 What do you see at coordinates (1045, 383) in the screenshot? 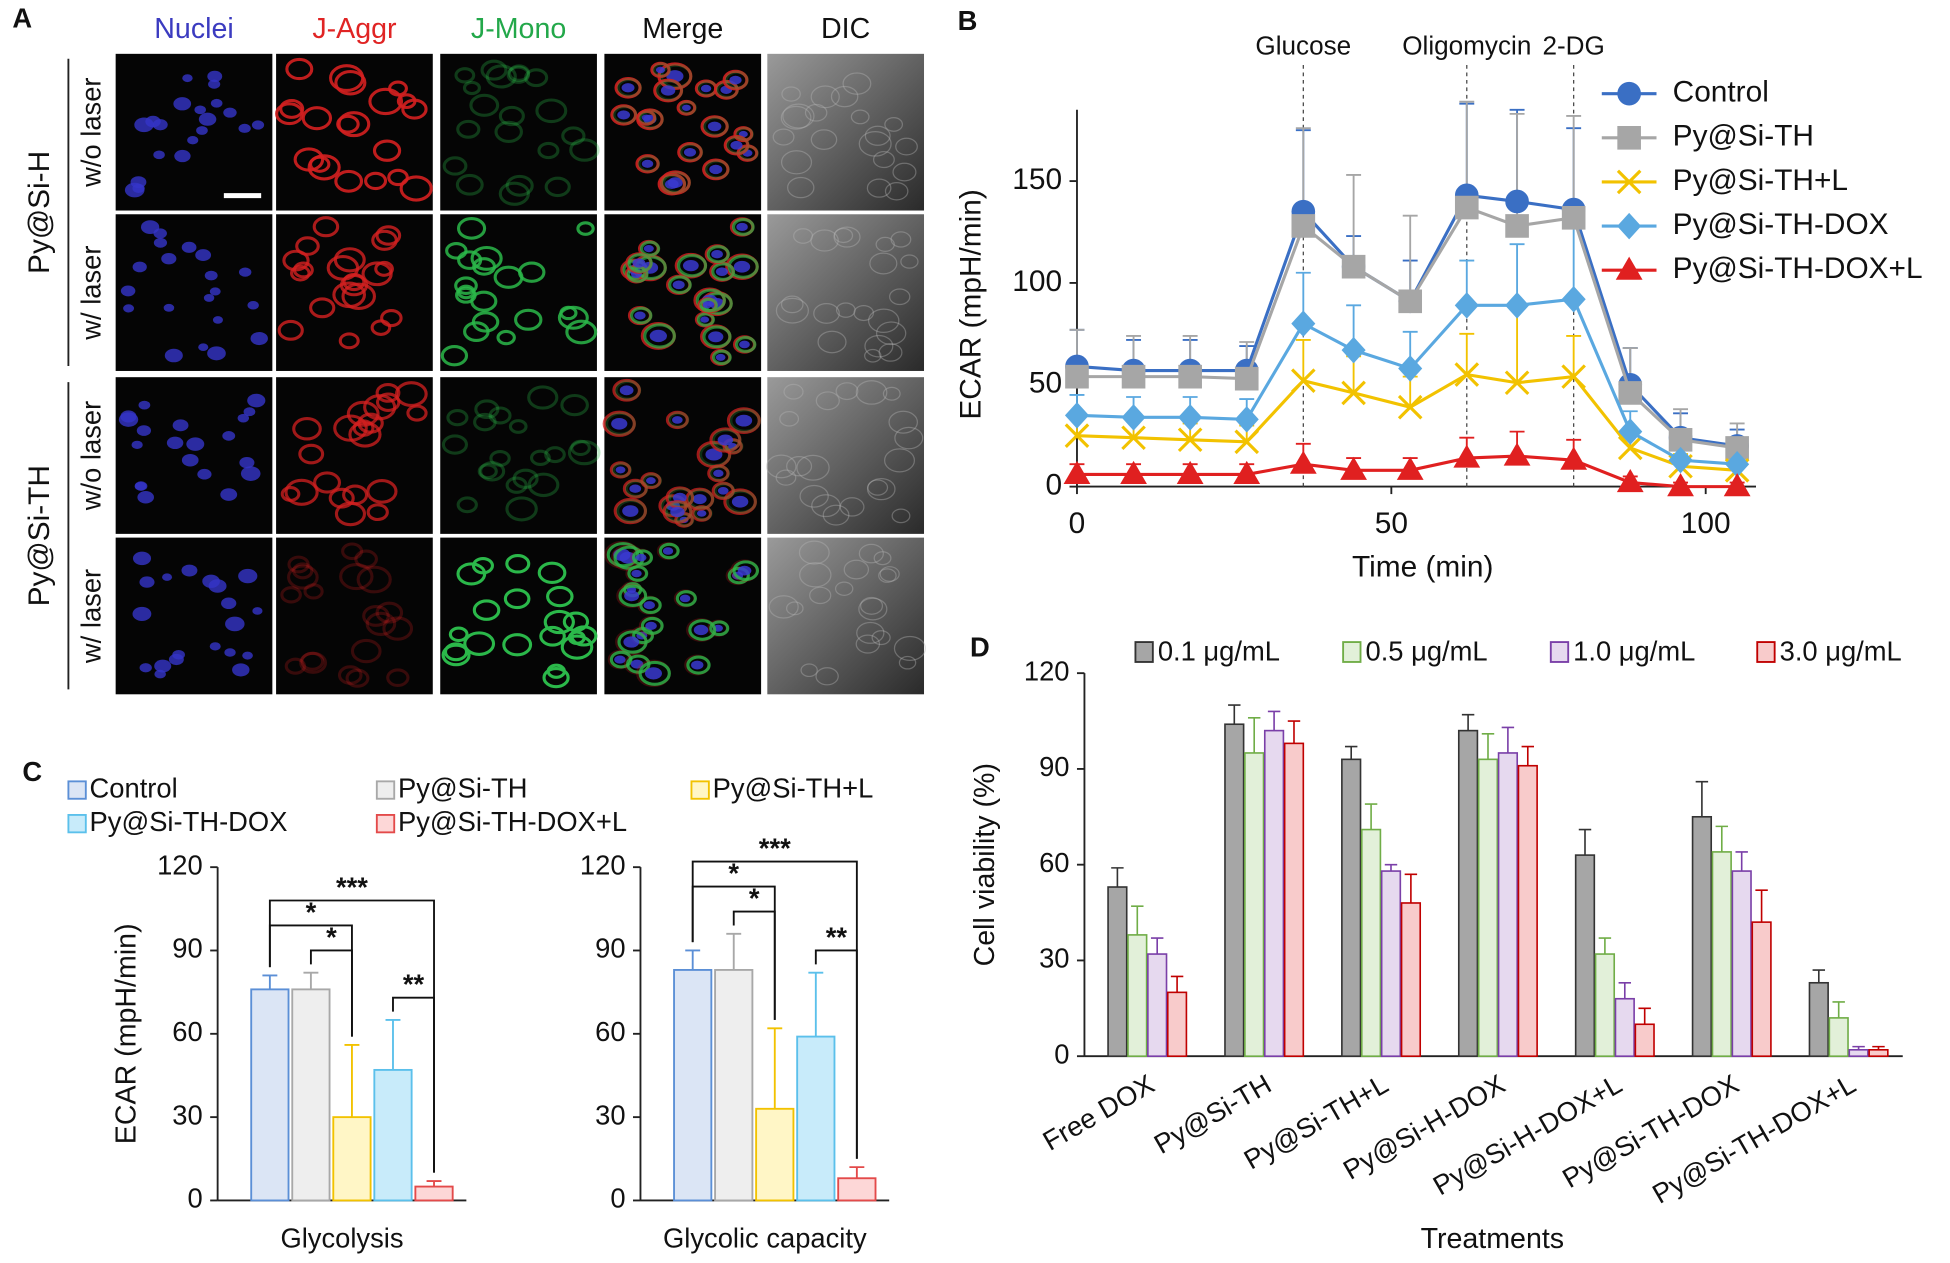
I see `y-tick-label: 50` at bounding box center [1045, 383].